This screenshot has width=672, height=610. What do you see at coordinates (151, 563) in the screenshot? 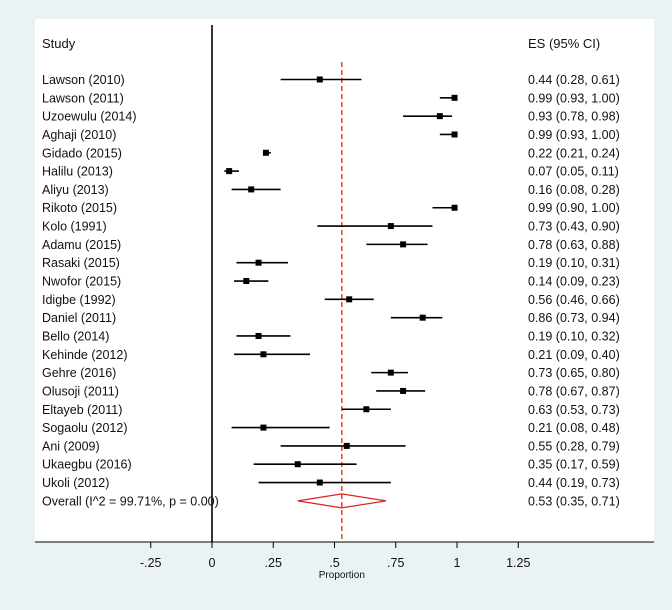
I see `x-tick-label: -.25` at bounding box center [151, 563].